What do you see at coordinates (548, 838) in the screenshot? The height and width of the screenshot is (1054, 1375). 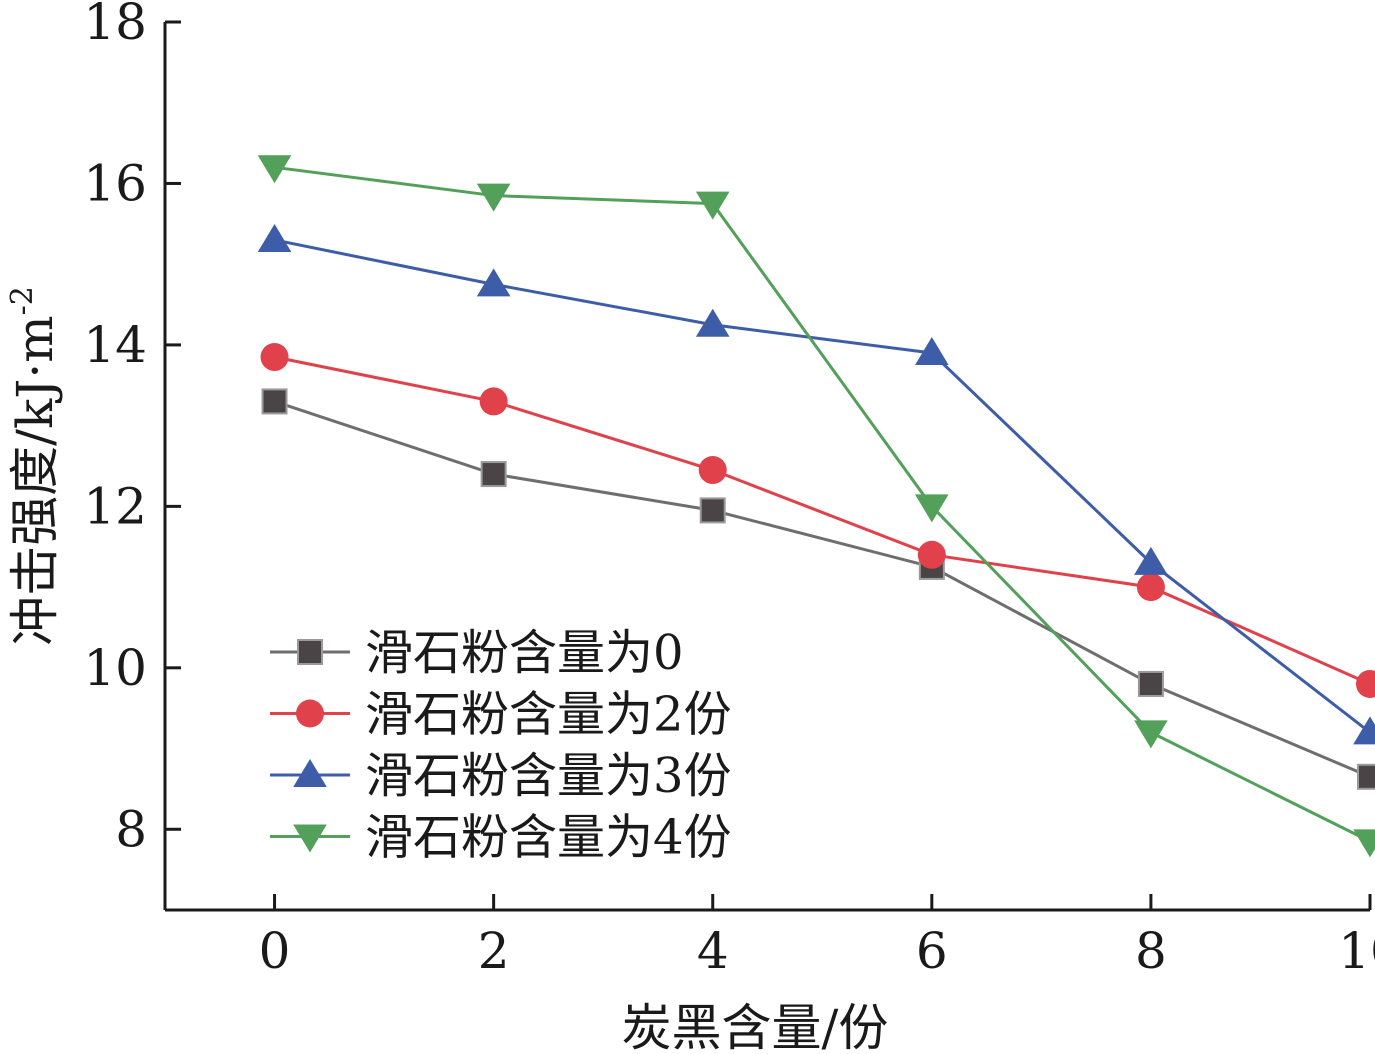 I see `legend-label: 滑石粉含量为4份` at bounding box center [548, 838].